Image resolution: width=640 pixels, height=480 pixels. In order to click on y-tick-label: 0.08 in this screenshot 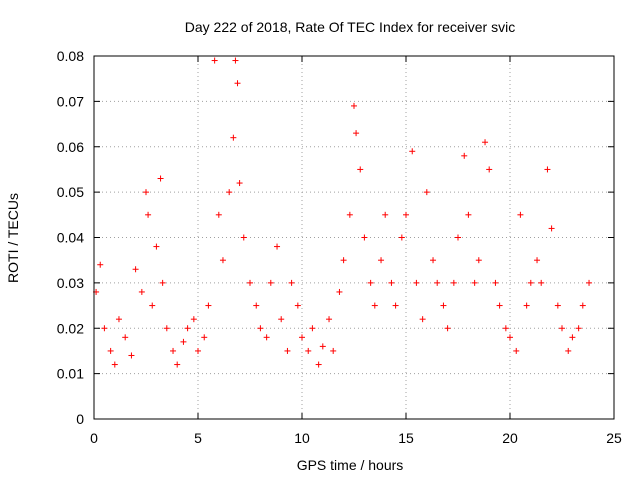, I will do `click(70, 56)`.